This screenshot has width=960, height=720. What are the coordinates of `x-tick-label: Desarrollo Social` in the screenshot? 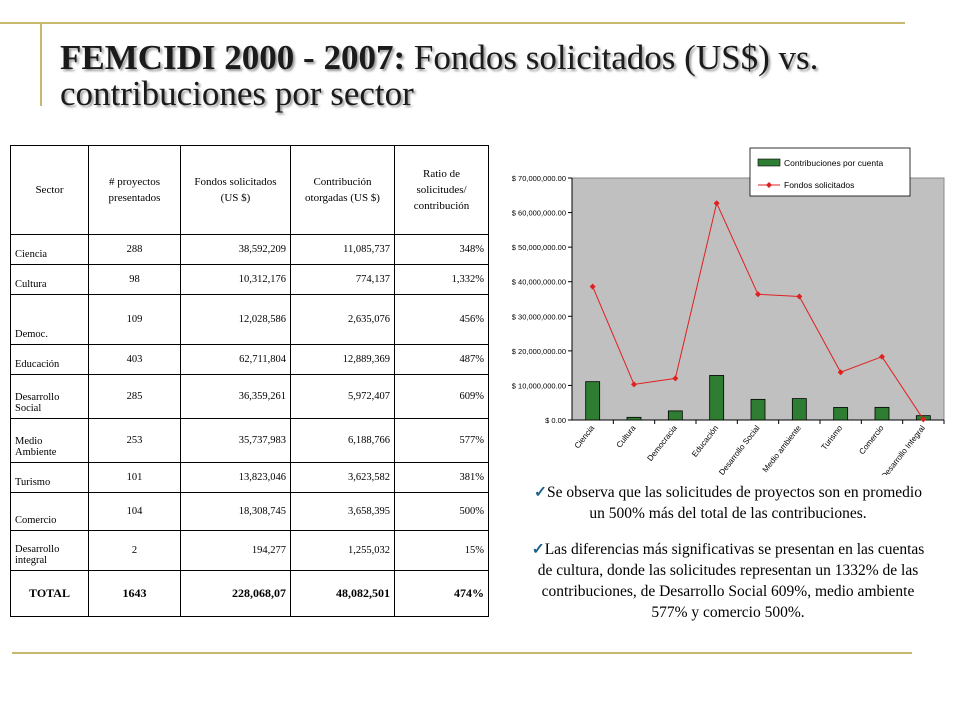 It's located at (739, 449).